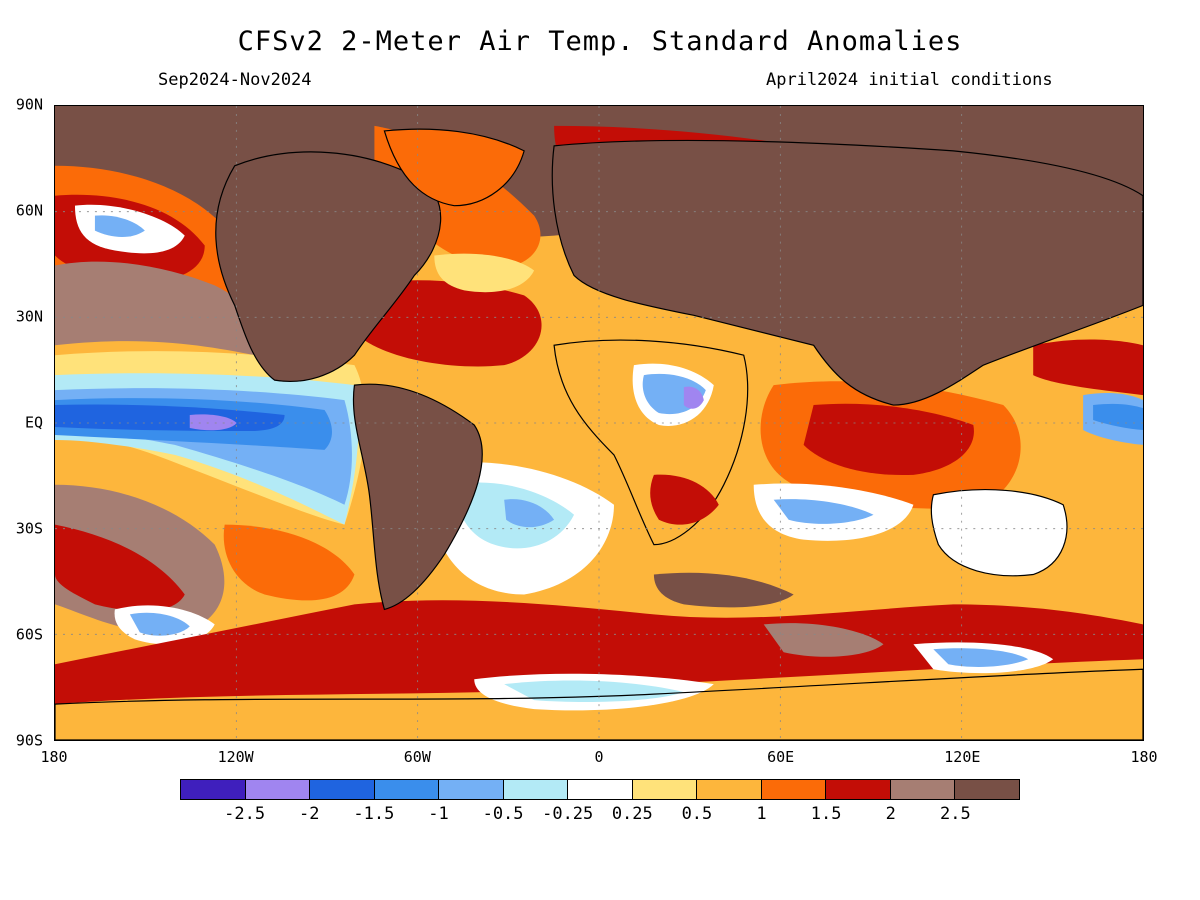 The width and height of the screenshot is (1200, 900). I want to click on longitude-label: 0, so click(599, 757).